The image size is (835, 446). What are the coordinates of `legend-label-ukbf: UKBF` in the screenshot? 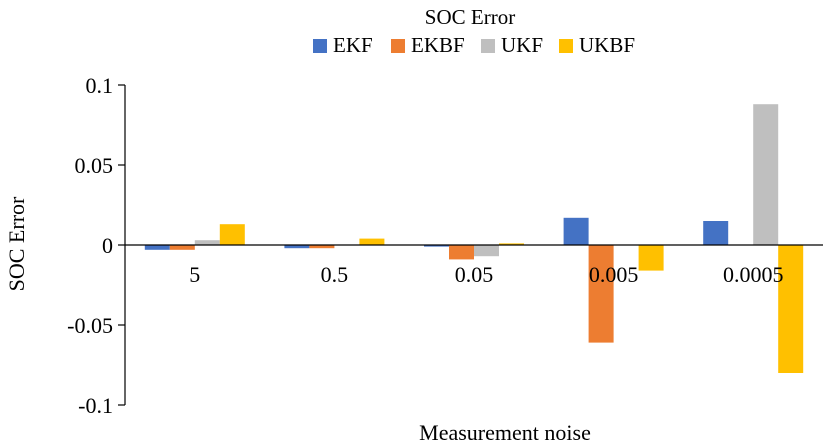 It's located at (607, 45).